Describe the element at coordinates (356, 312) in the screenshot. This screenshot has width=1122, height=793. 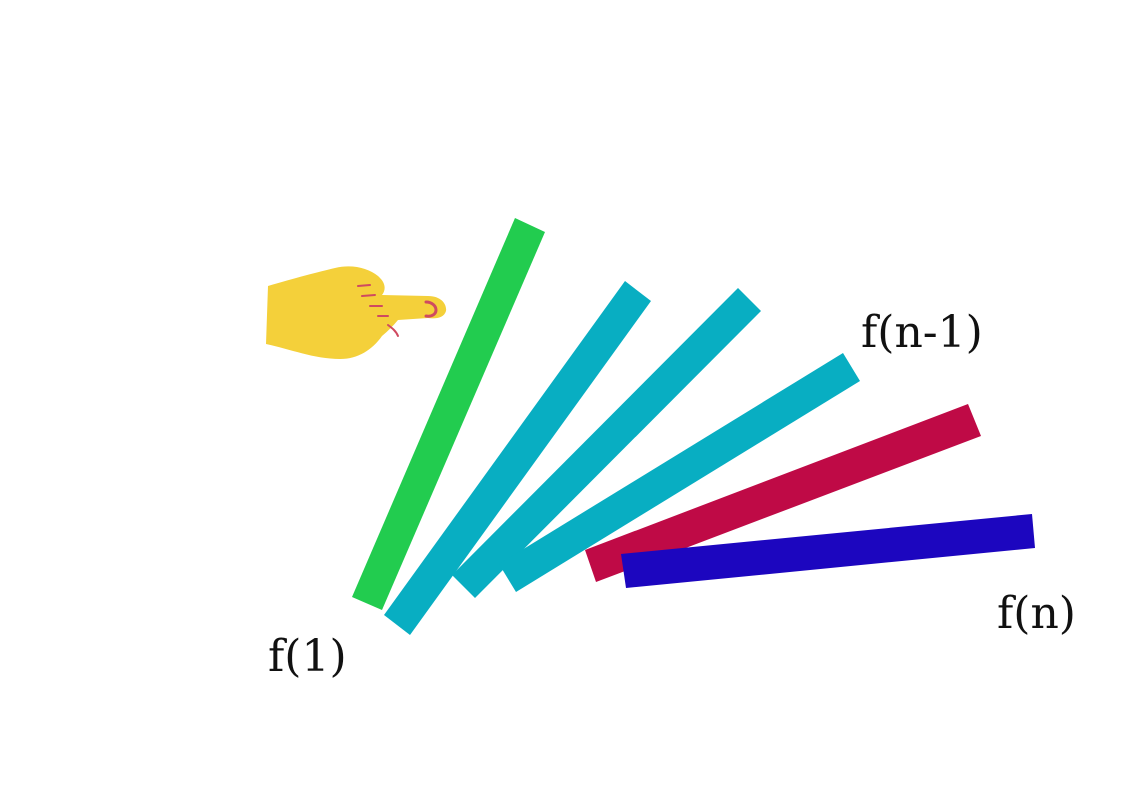
I see `pointing-hand-icon` at that location.